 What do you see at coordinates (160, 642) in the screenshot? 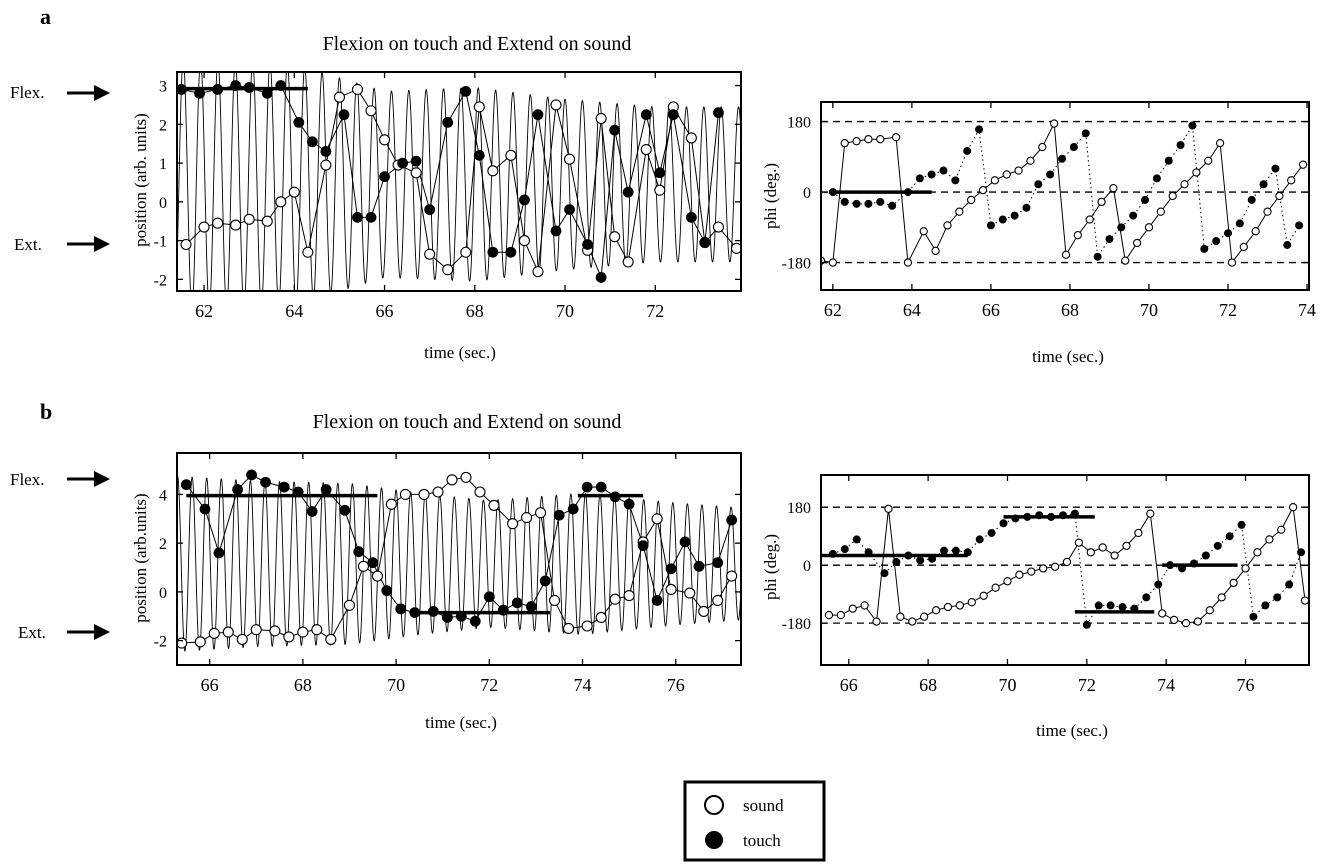
I see `b-position-ytick-label: -2` at bounding box center [160, 642].